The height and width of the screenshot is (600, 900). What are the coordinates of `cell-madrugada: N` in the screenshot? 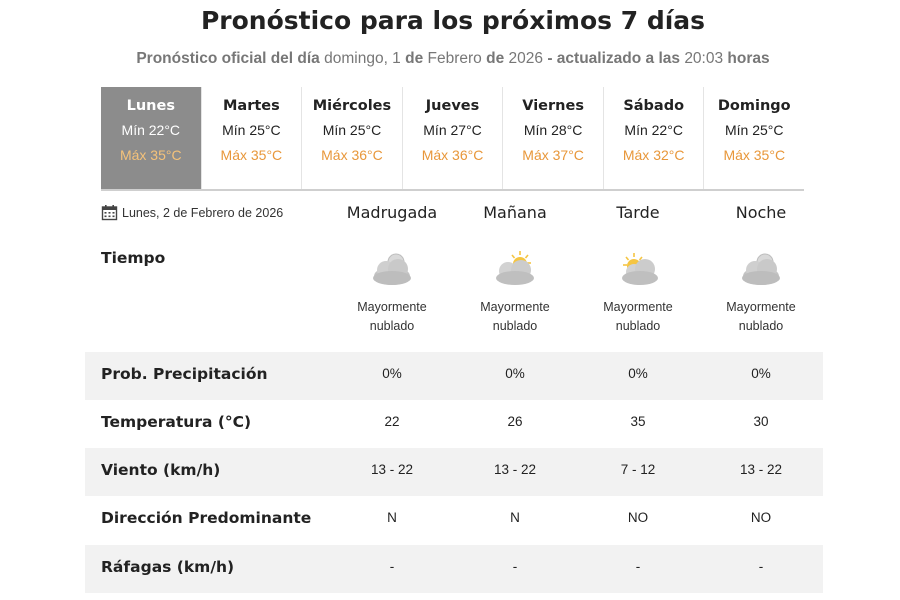 It's located at (392, 517).